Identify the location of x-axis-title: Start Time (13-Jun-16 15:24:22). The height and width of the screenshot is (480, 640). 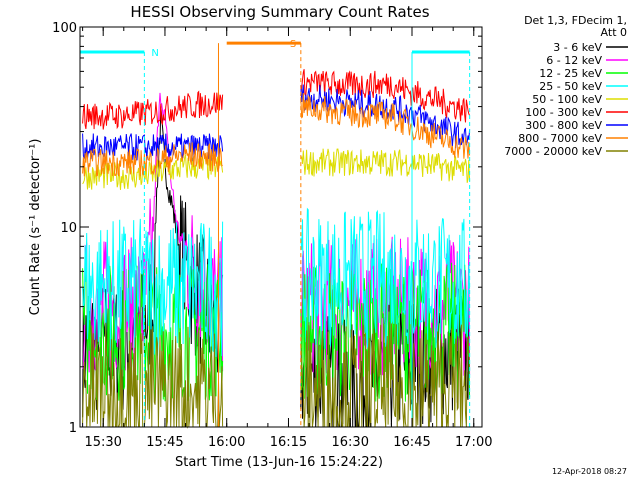
(279, 462).